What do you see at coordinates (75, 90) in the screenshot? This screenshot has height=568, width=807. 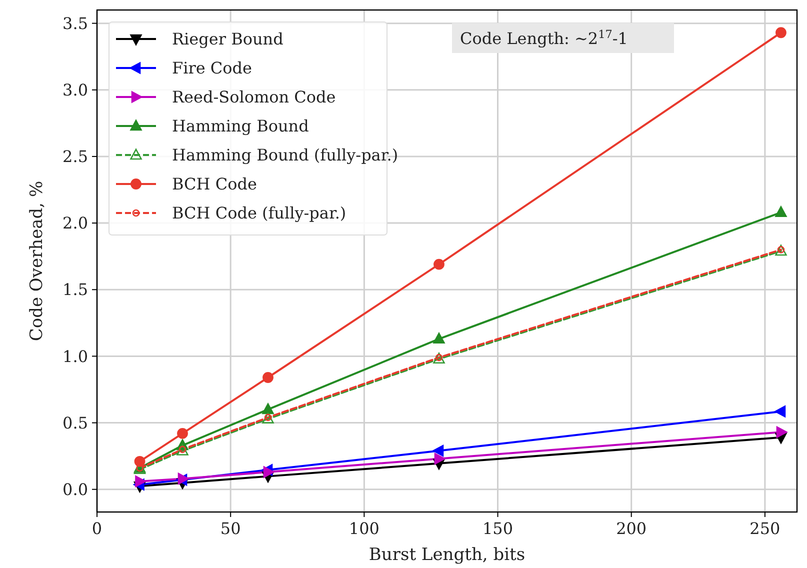 I see `y-tick-label: 3.0` at bounding box center [75, 90].